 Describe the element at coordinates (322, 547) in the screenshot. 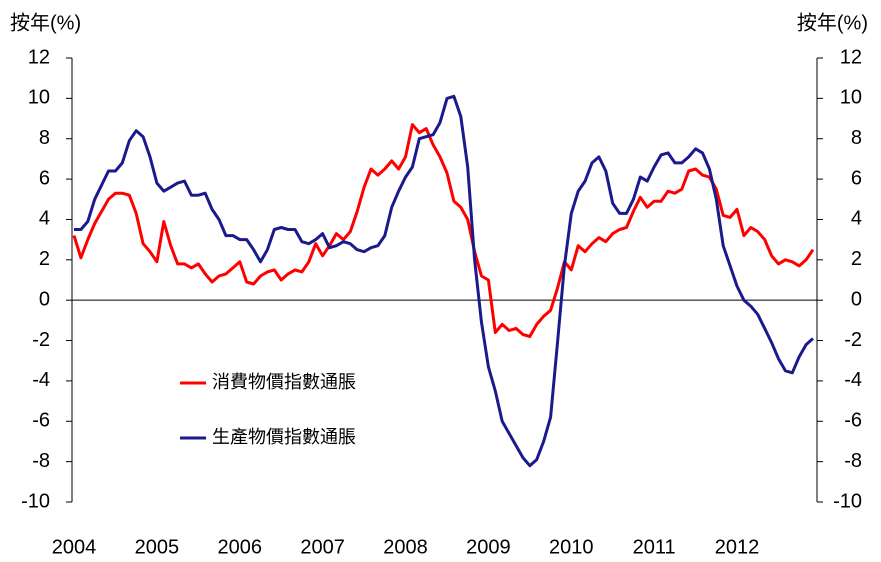

I see `x-tick-label: 2007` at that location.